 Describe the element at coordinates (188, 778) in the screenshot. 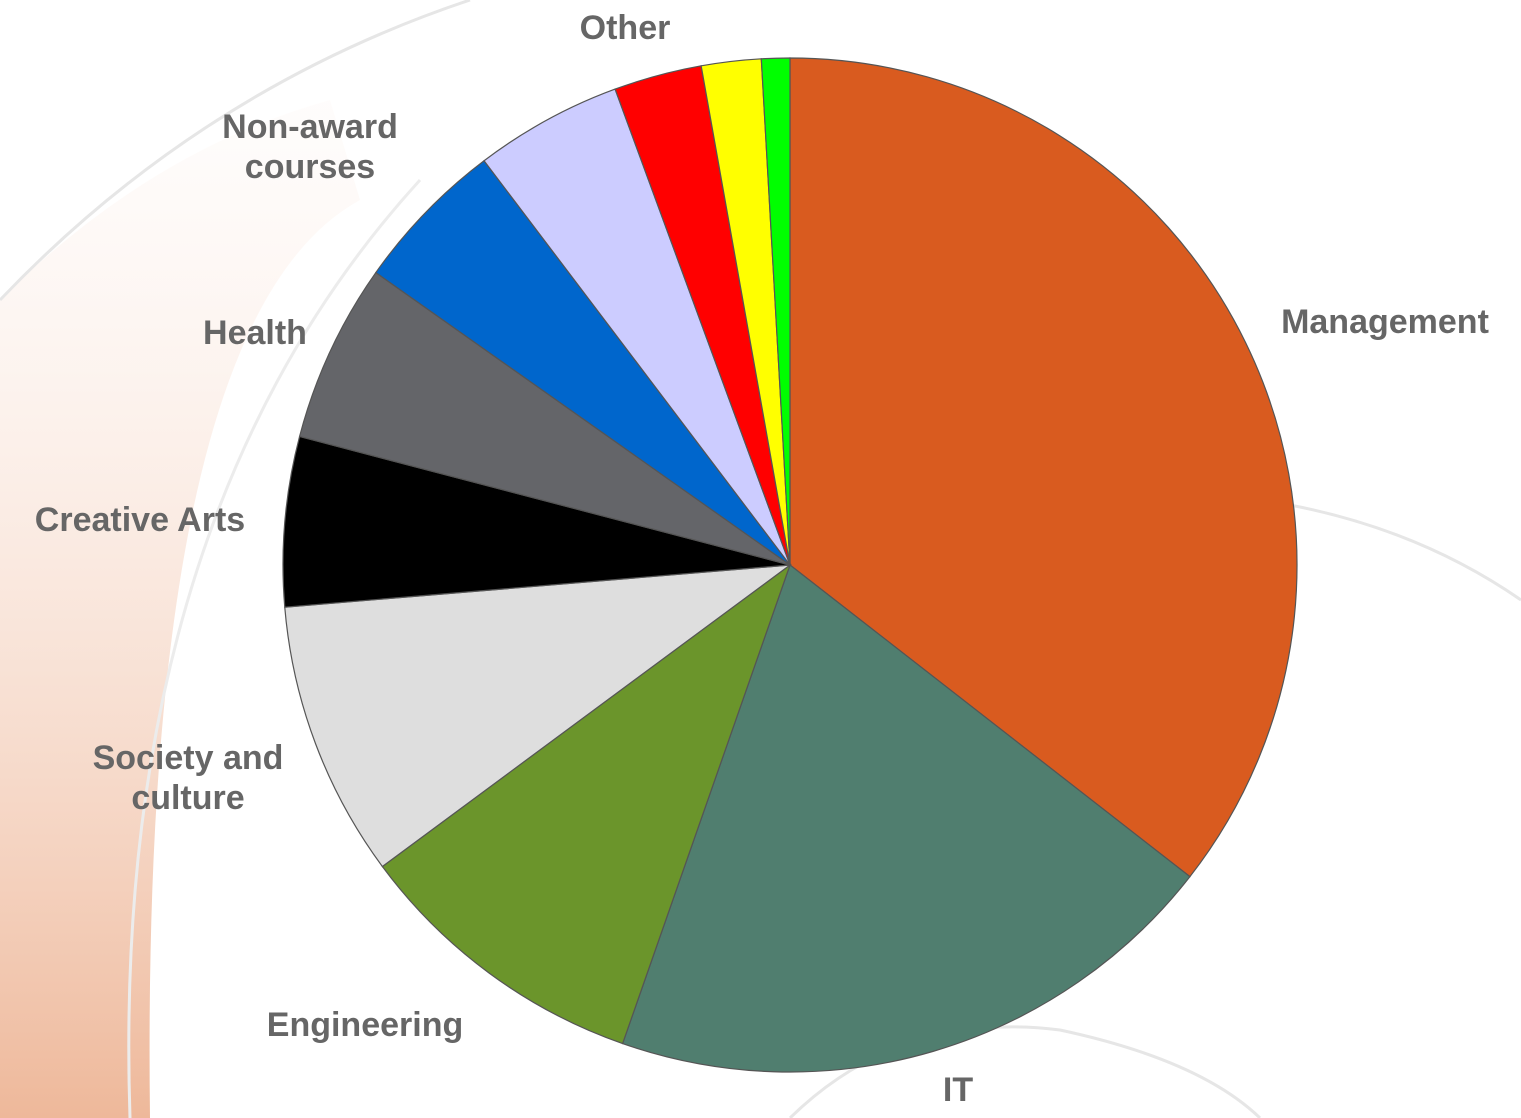

I see `slice-label: Society and culture` at that location.